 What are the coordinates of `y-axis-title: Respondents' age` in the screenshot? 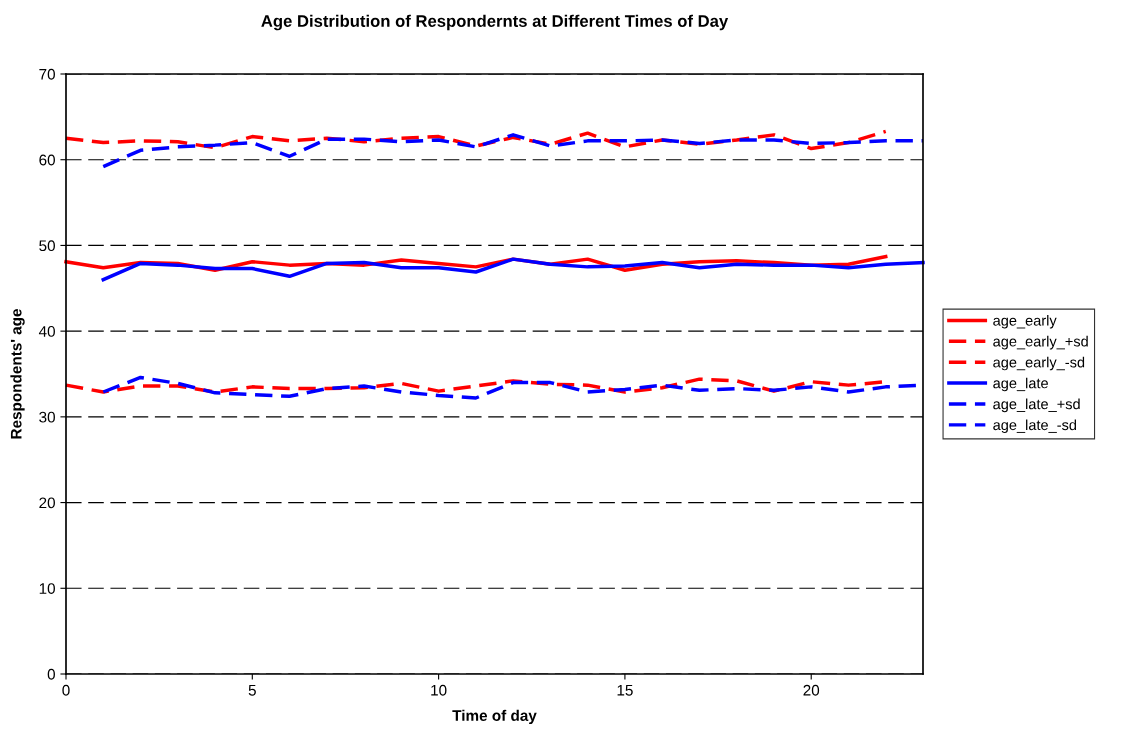 It's located at (17, 374).